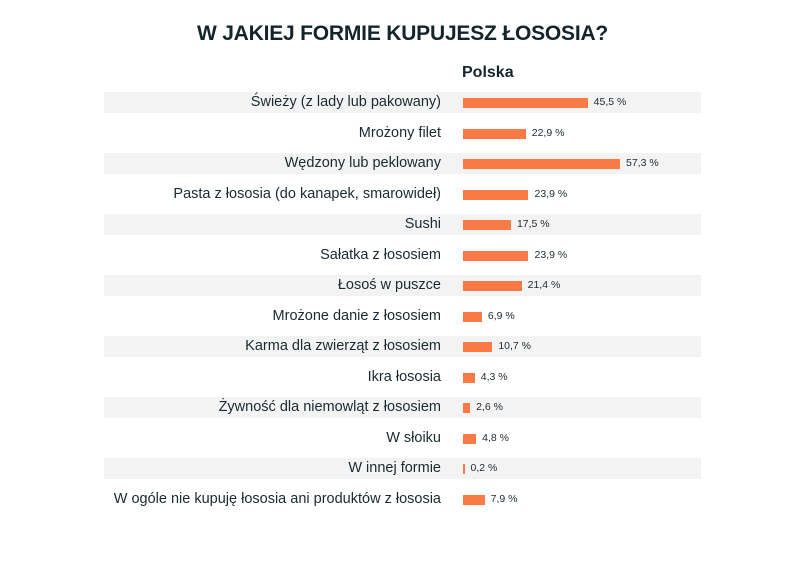 The image size is (805, 569). I want to click on chart-title: W JAKIEJ FORMIE KUPUJESZ ŁOSOSIA?, so click(402, 33).